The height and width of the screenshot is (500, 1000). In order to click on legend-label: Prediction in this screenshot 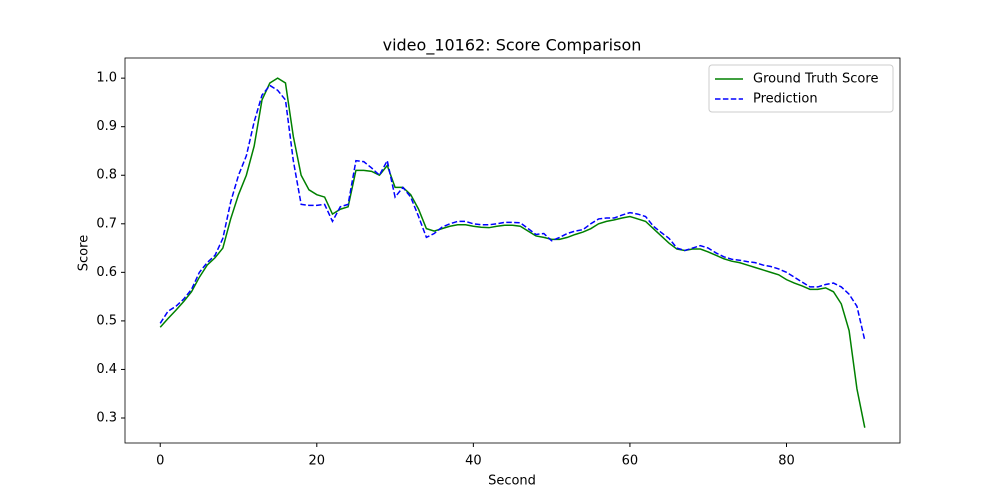, I will do `click(785, 99)`.